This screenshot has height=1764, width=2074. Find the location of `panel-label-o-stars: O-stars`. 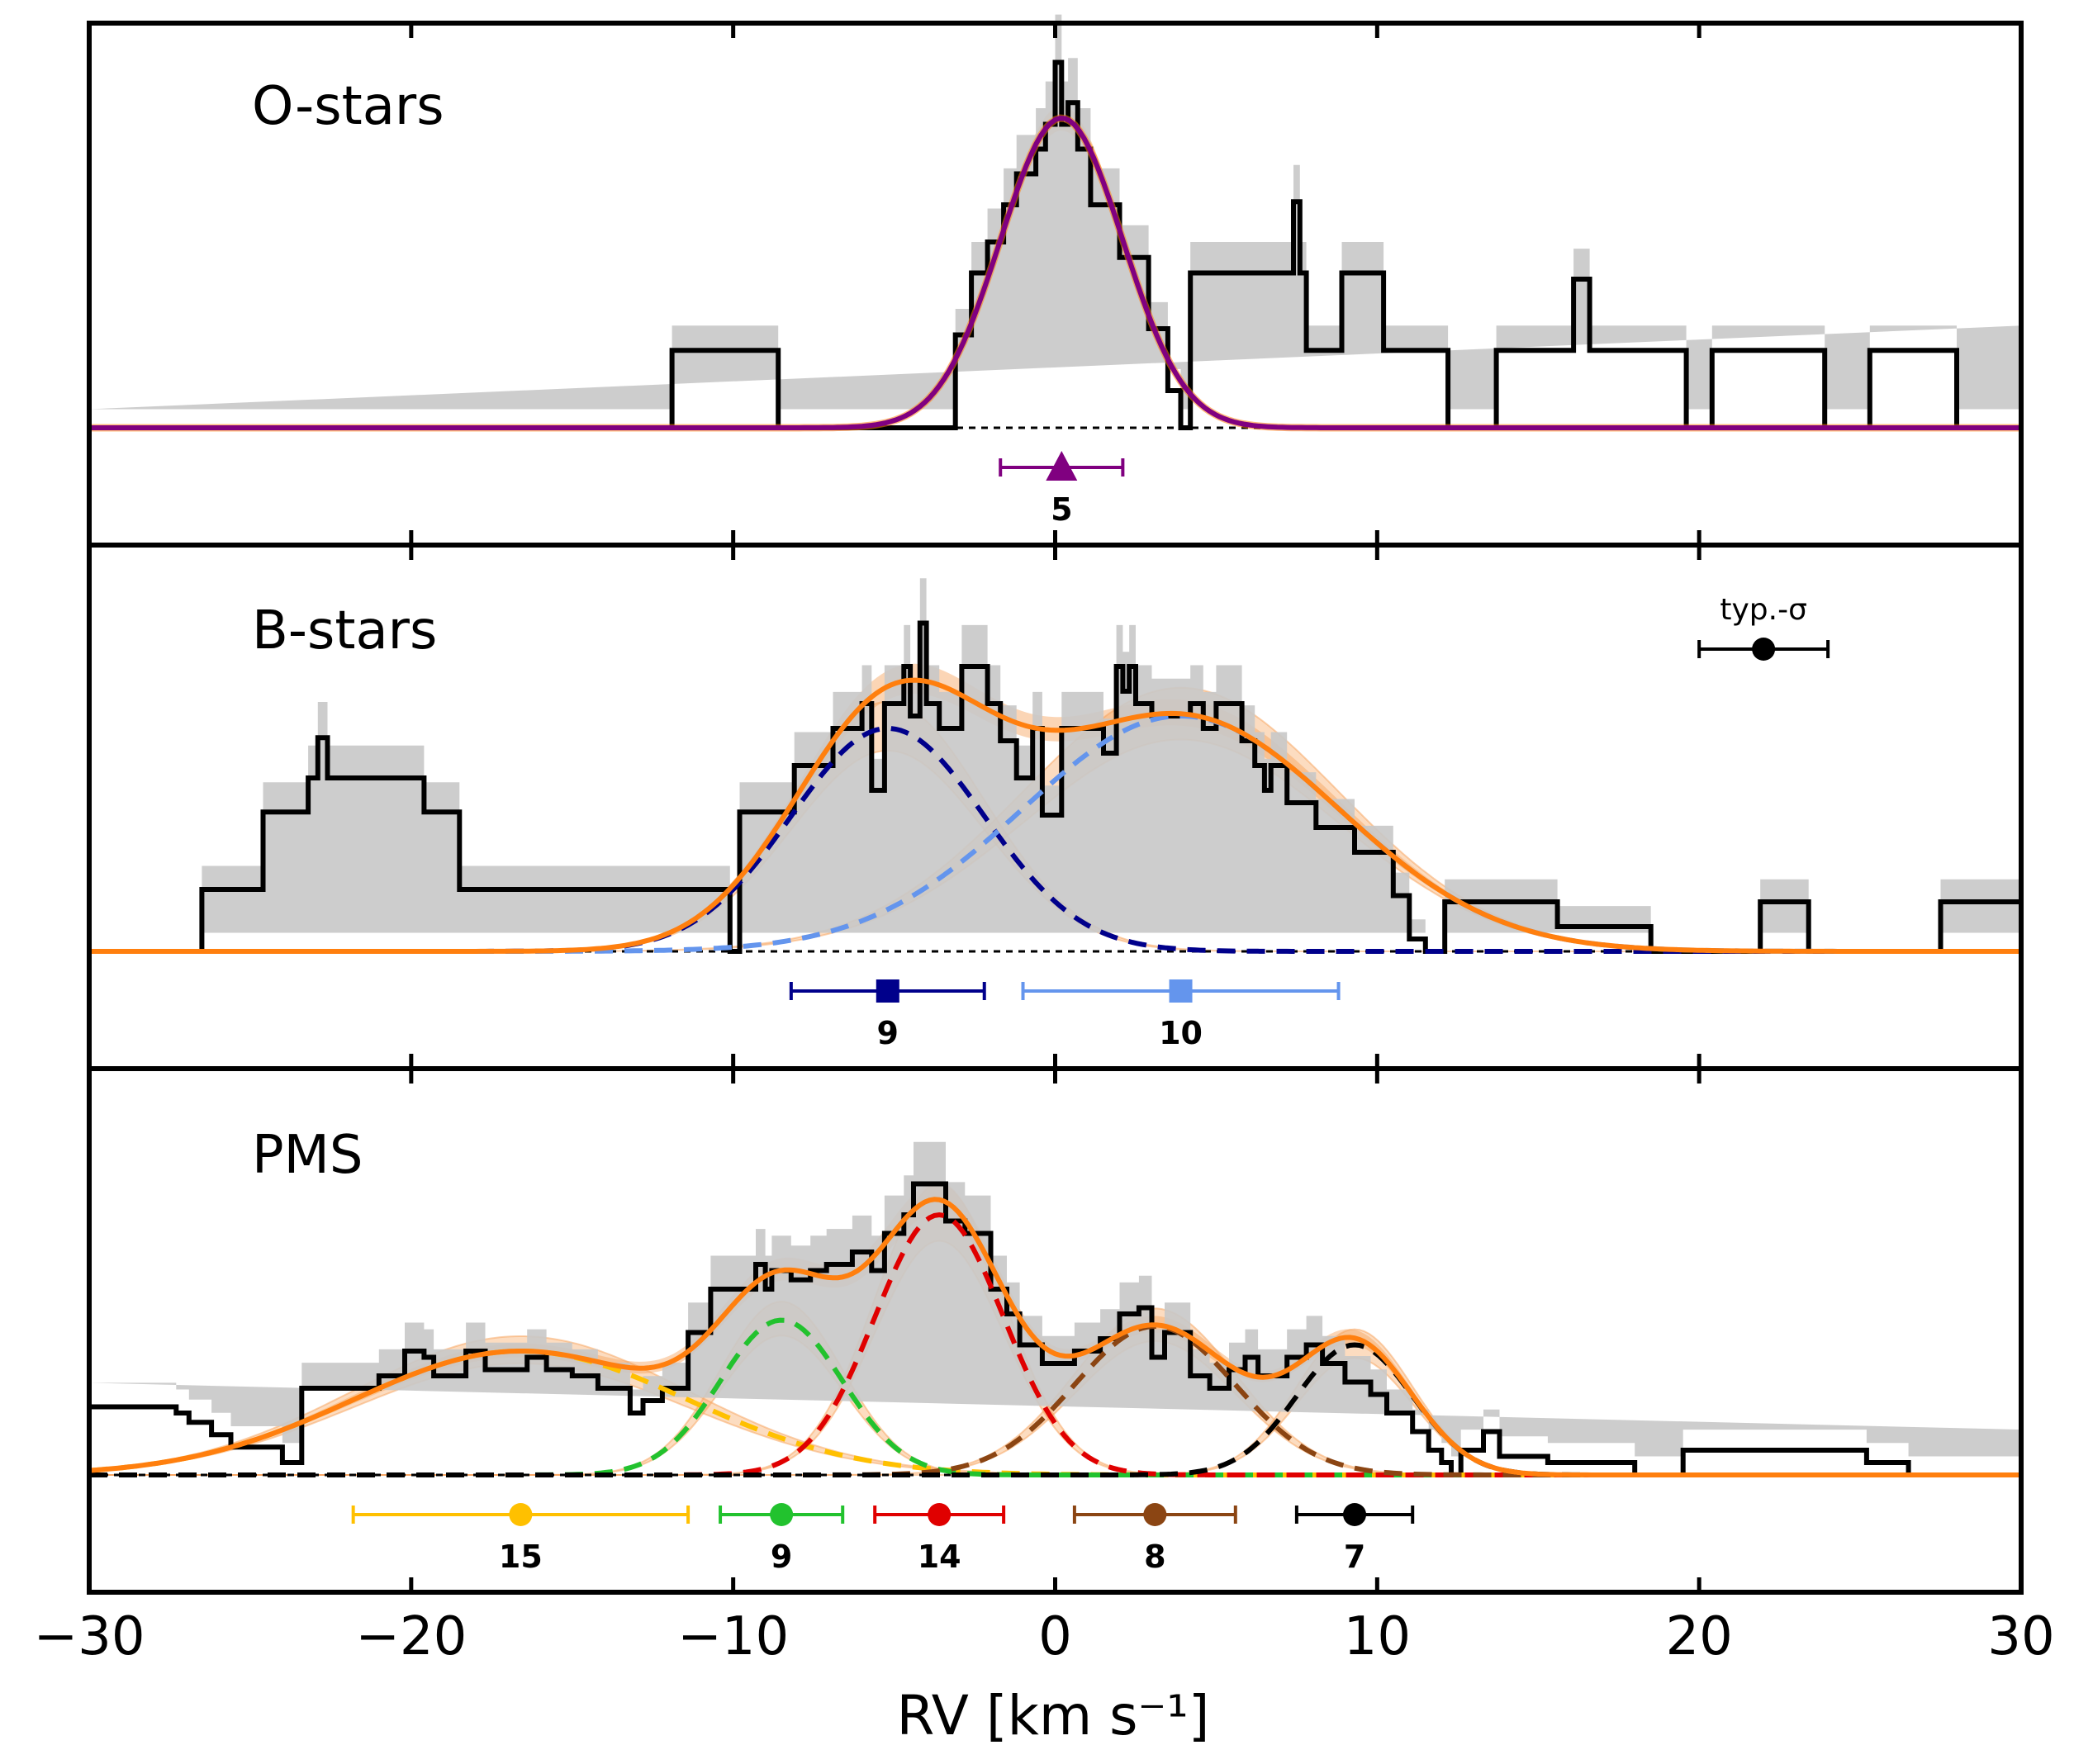

panel-label-o-stars: O-stars is located at coordinates (348, 107).